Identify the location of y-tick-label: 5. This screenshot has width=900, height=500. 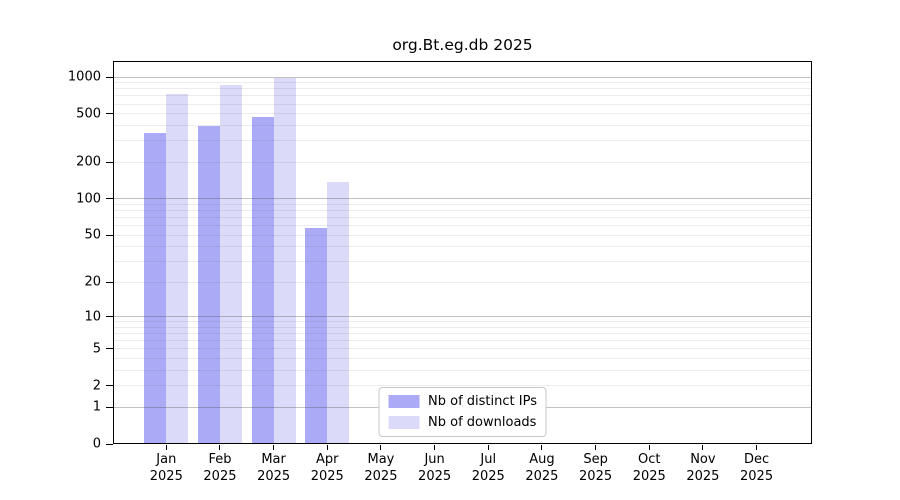
(96, 349).